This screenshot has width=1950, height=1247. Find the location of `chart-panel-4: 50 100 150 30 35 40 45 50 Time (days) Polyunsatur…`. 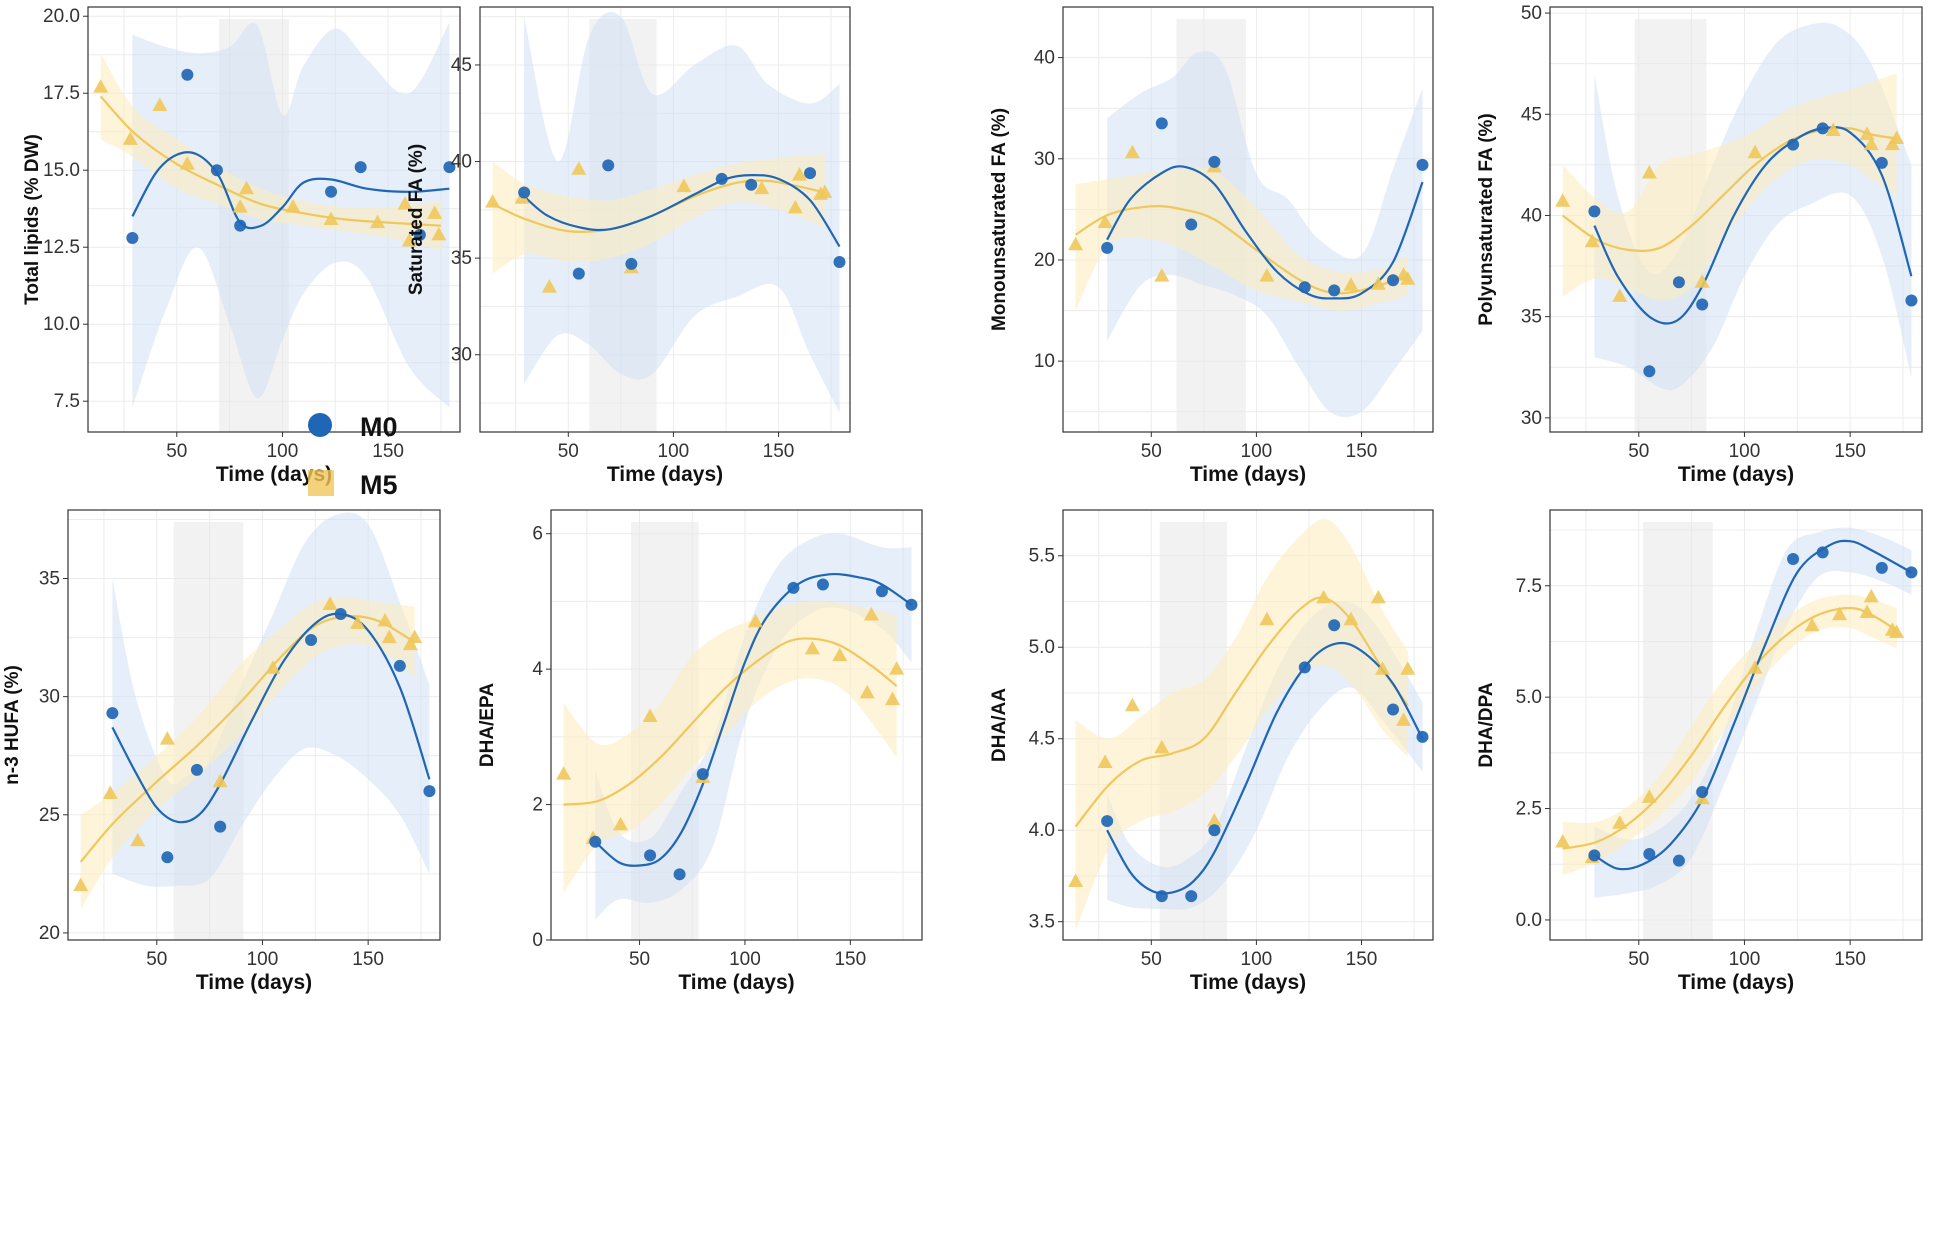

chart-panel-4: 50 100 150 30 35 40 45 50 Time (days) Polyunsatur… is located at coordinates (1699, 244).